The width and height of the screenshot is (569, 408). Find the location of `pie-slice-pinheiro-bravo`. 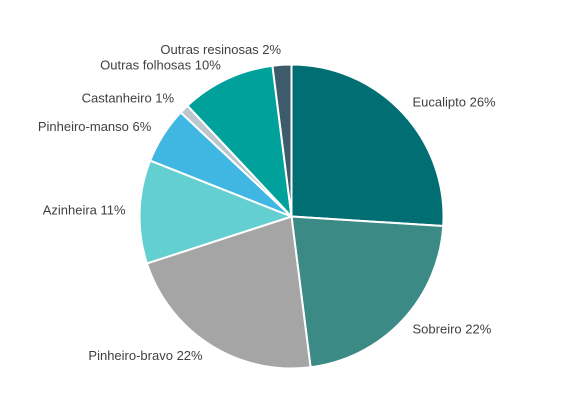

pie-slice-pinheiro-bravo is located at coordinates (228, 292).